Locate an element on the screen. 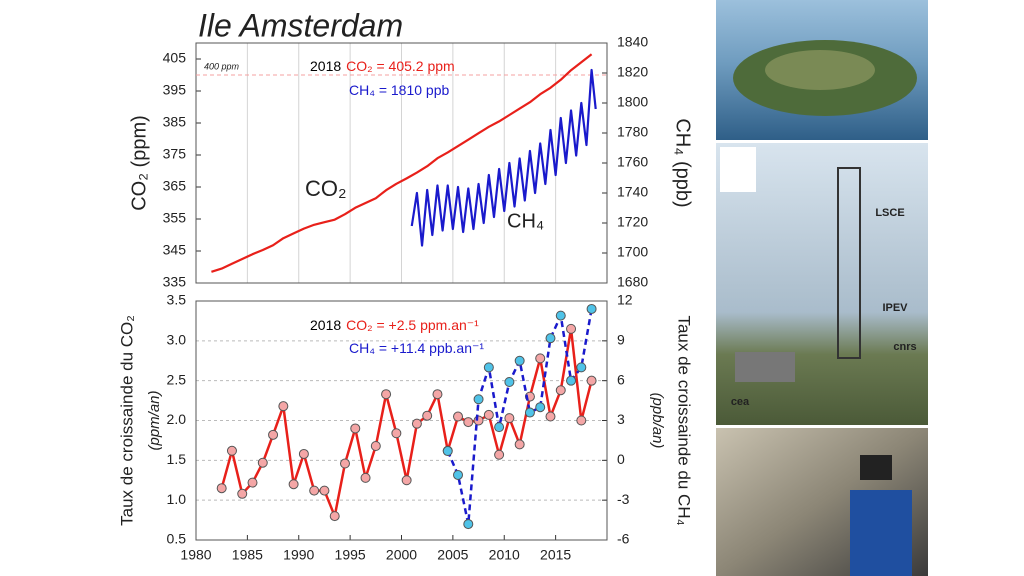 The width and height of the screenshot is (1024, 576). y2-tick-label: 0 is located at coordinates (621, 459).